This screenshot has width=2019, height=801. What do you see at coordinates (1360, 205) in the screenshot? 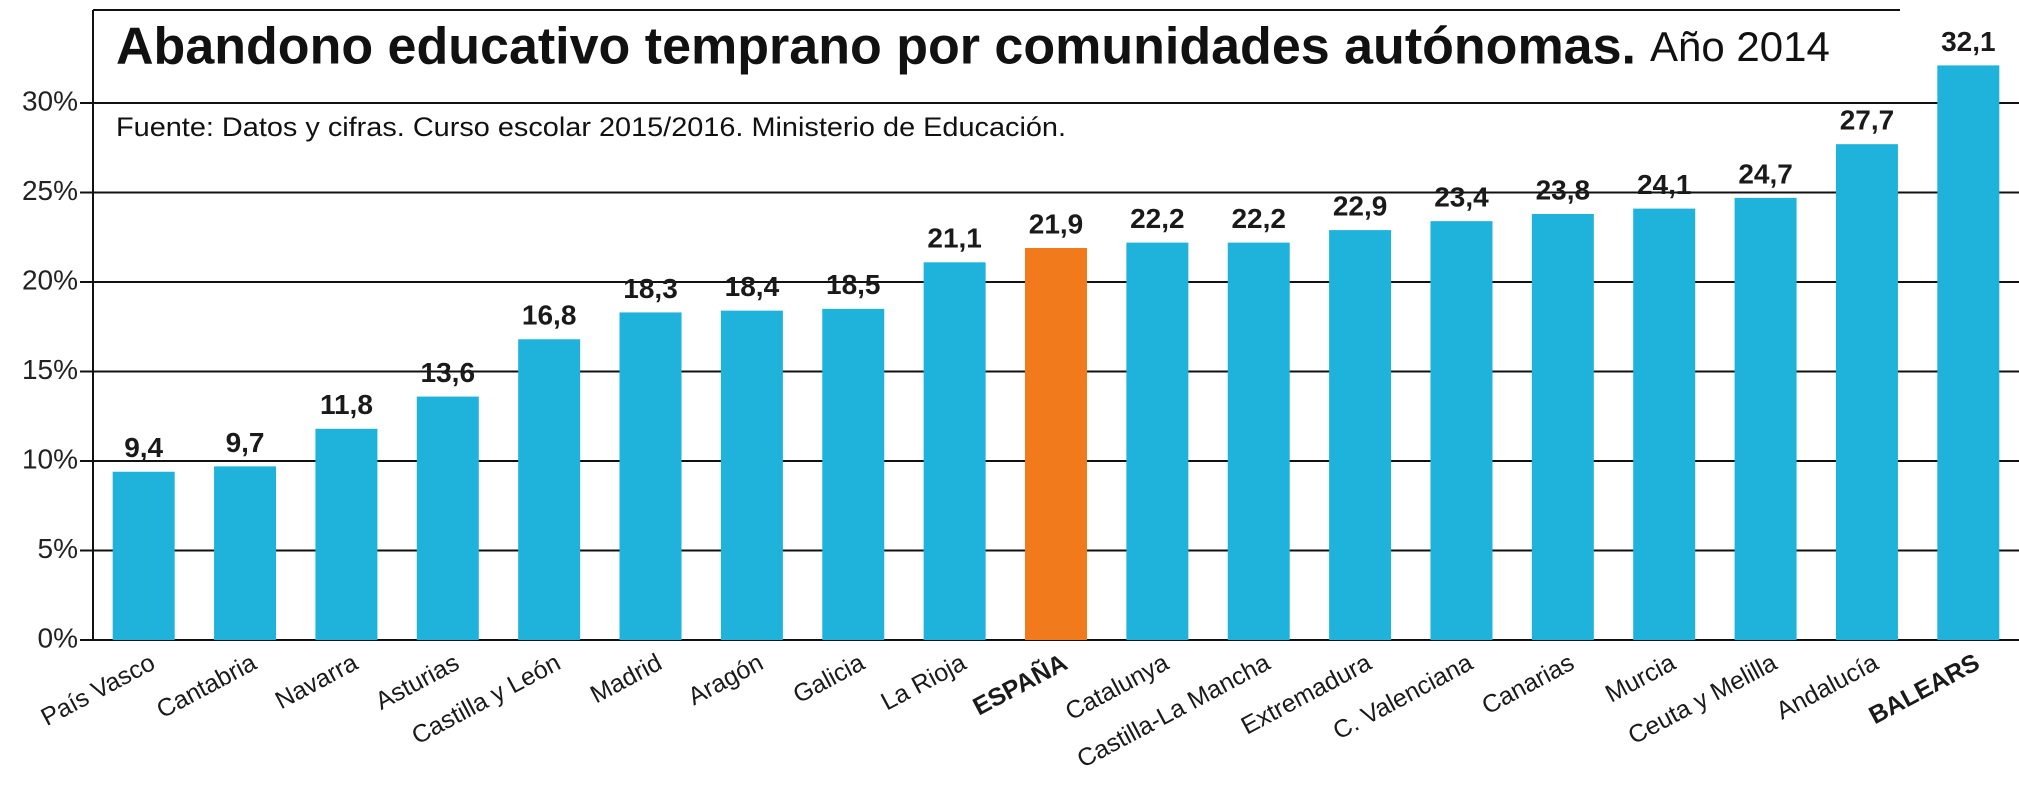
I see `value-label: 22,9` at bounding box center [1360, 205].